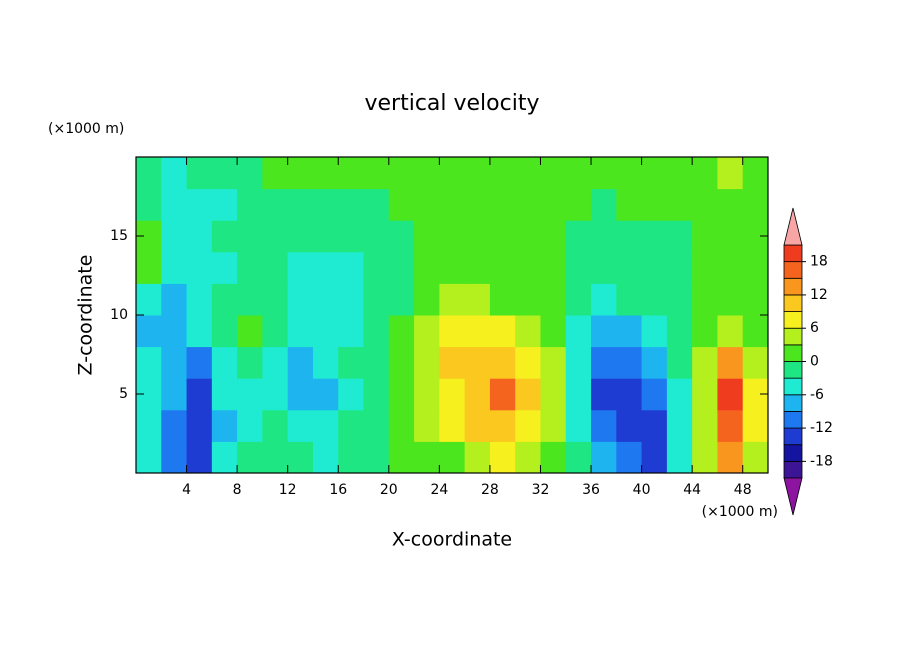  Describe the element at coordinates (389, 490) in the screenshot. I see `x-tick-label: 20` at that location.